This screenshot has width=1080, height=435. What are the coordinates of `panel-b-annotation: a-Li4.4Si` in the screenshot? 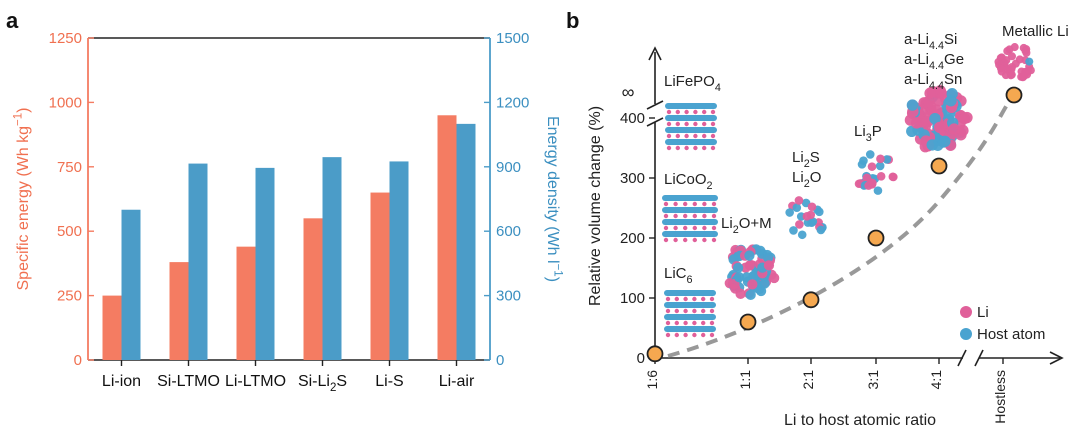 It's located at (930, 41).